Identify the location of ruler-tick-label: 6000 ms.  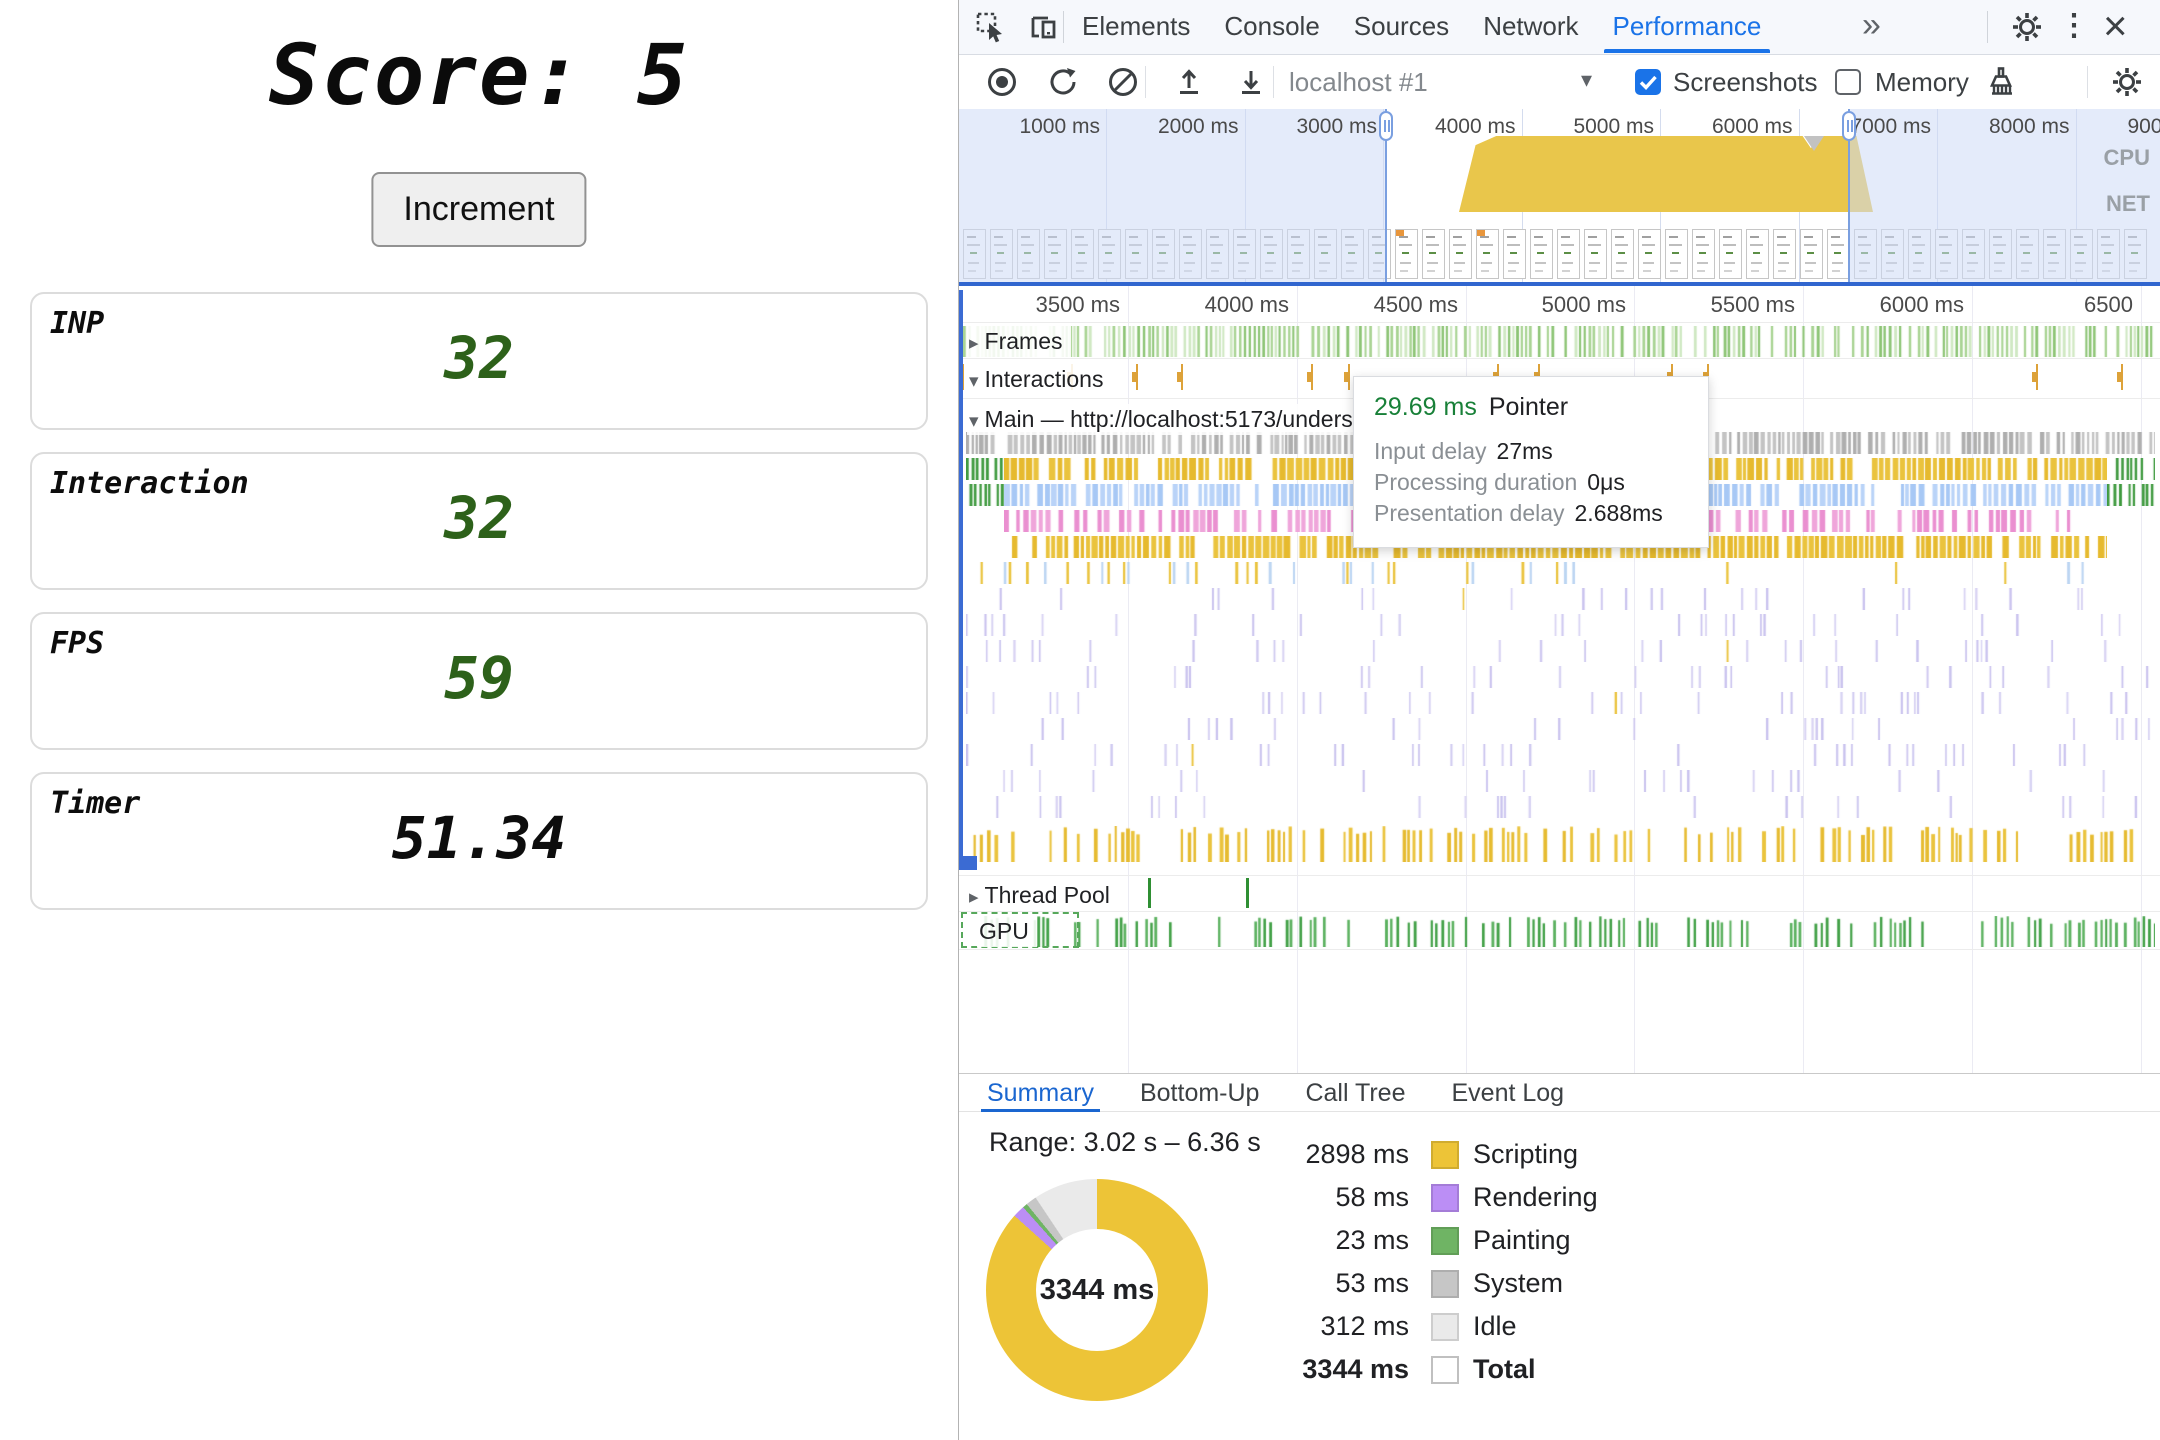
(1752, 126).